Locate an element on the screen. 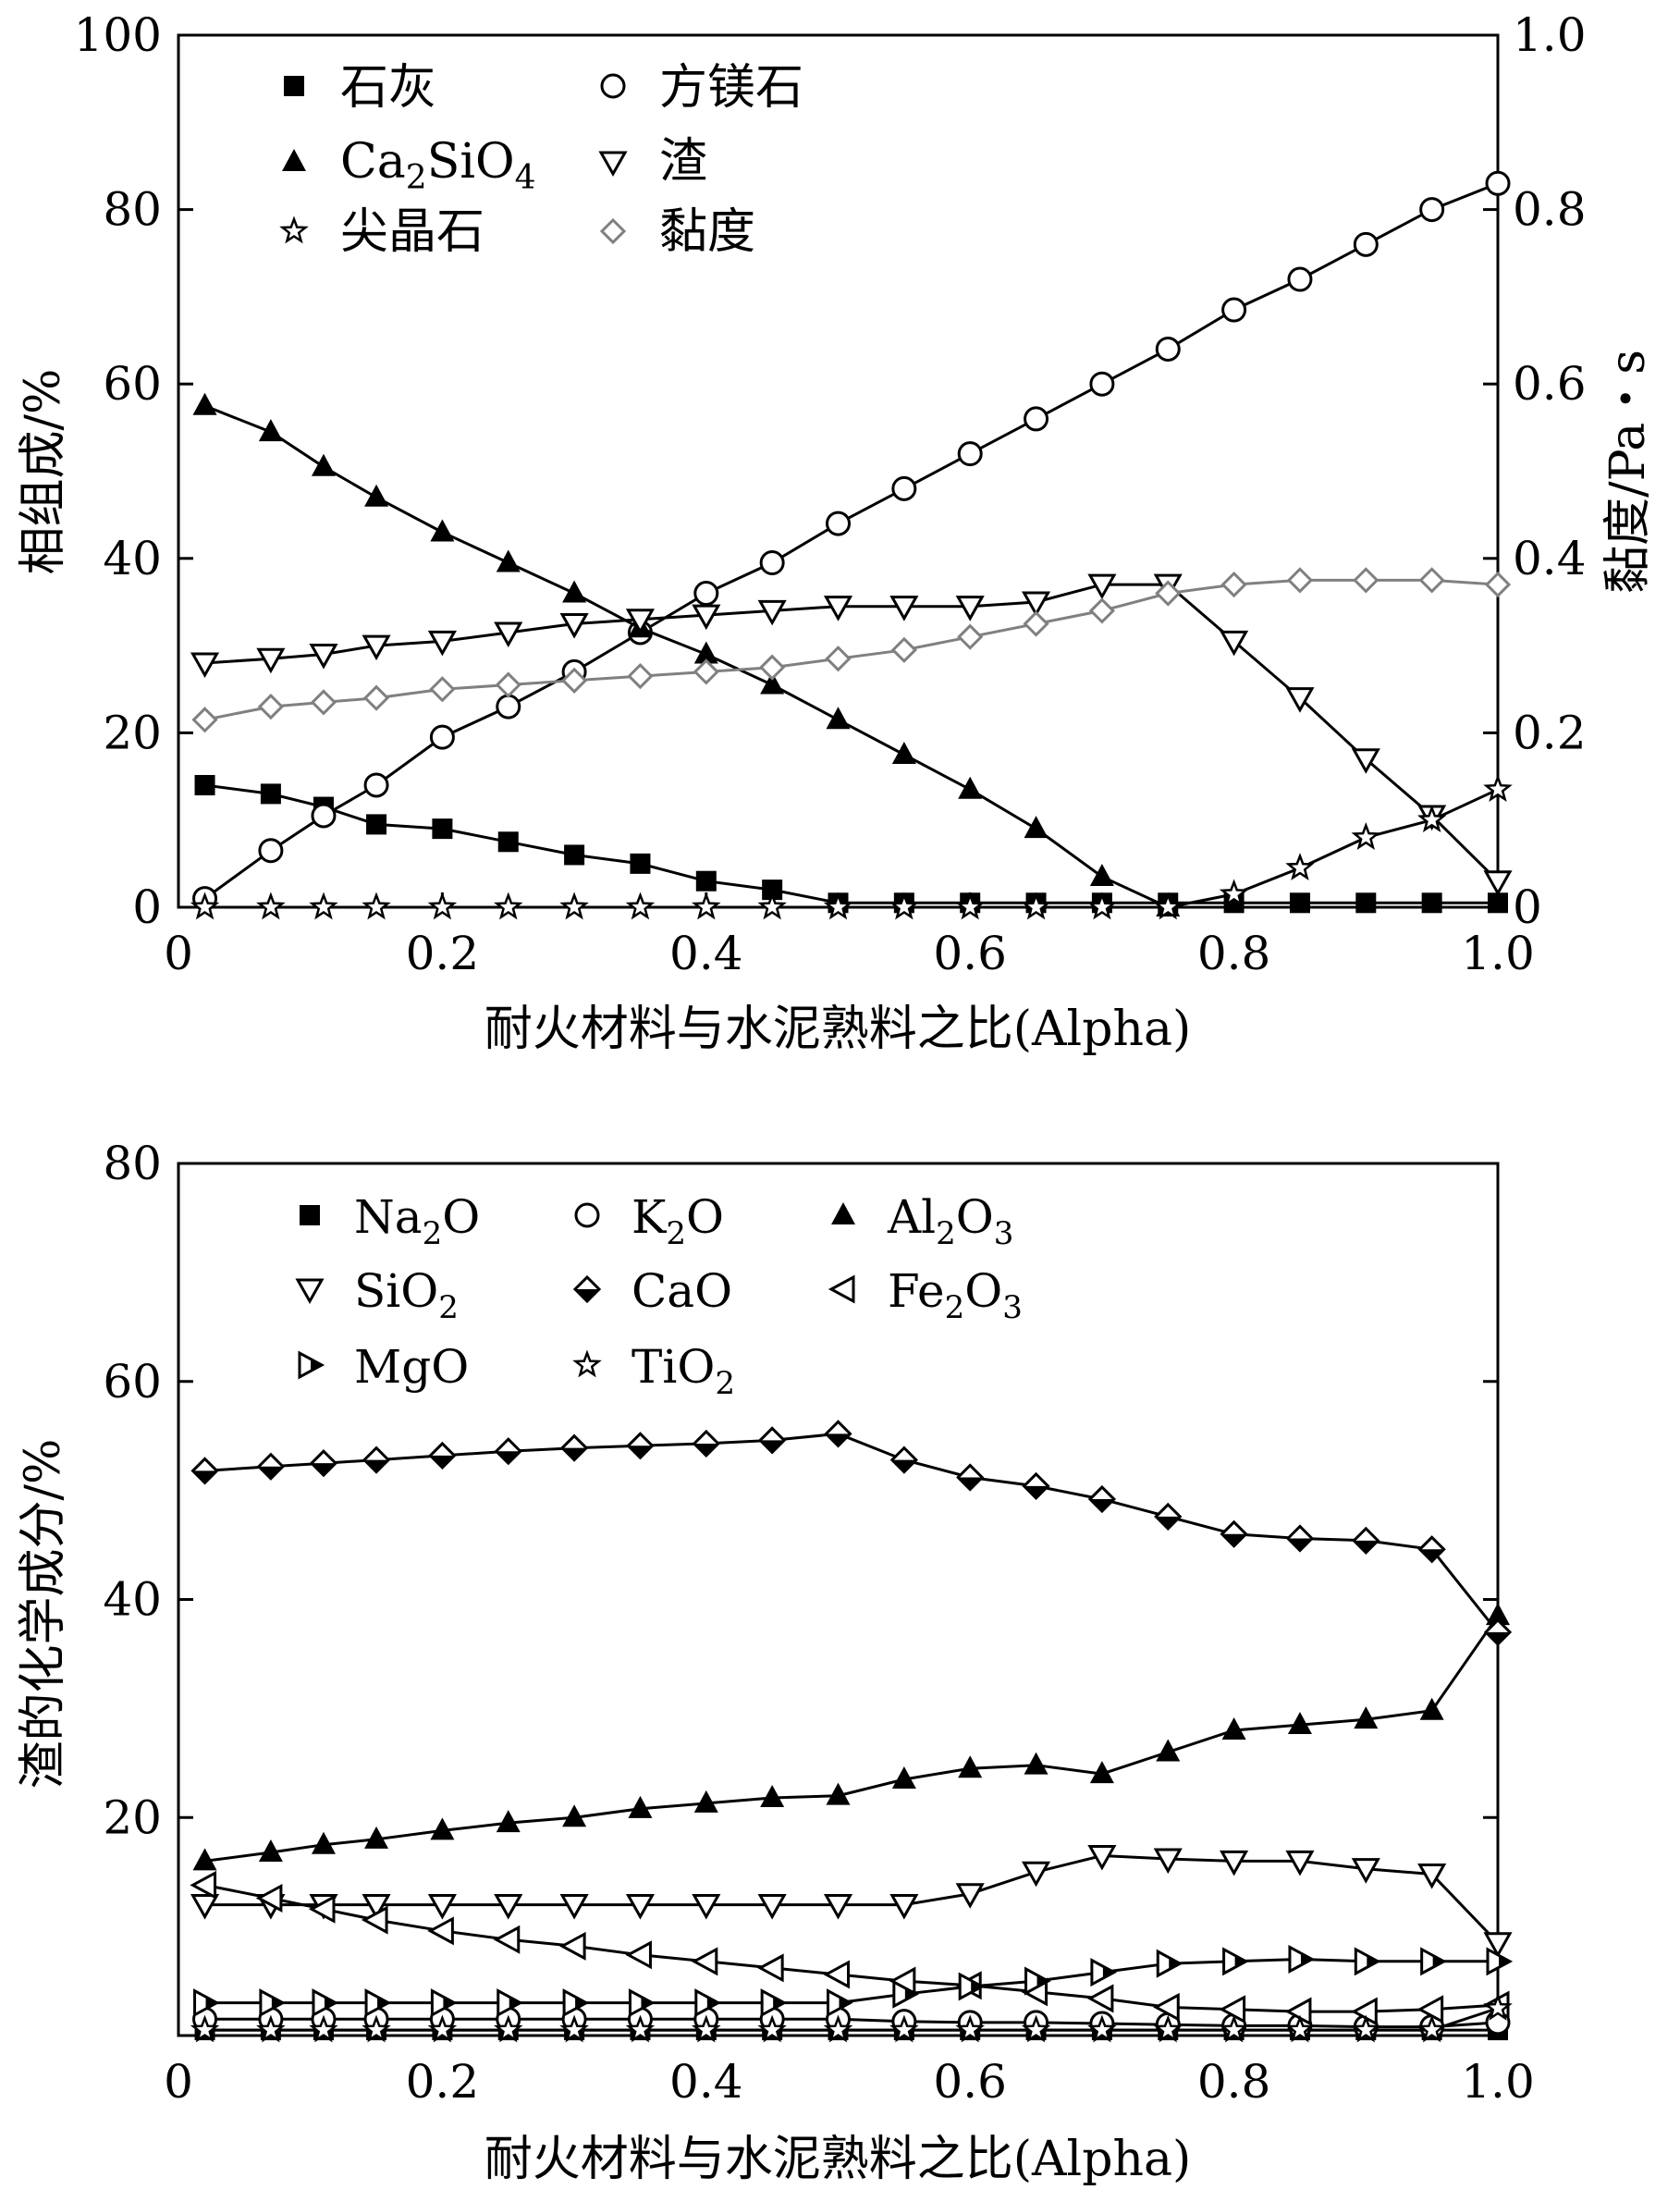 The height and width of the screenshot is (2202, 1680). series-Ca2SiO4 is located at coordinates (686, 654).